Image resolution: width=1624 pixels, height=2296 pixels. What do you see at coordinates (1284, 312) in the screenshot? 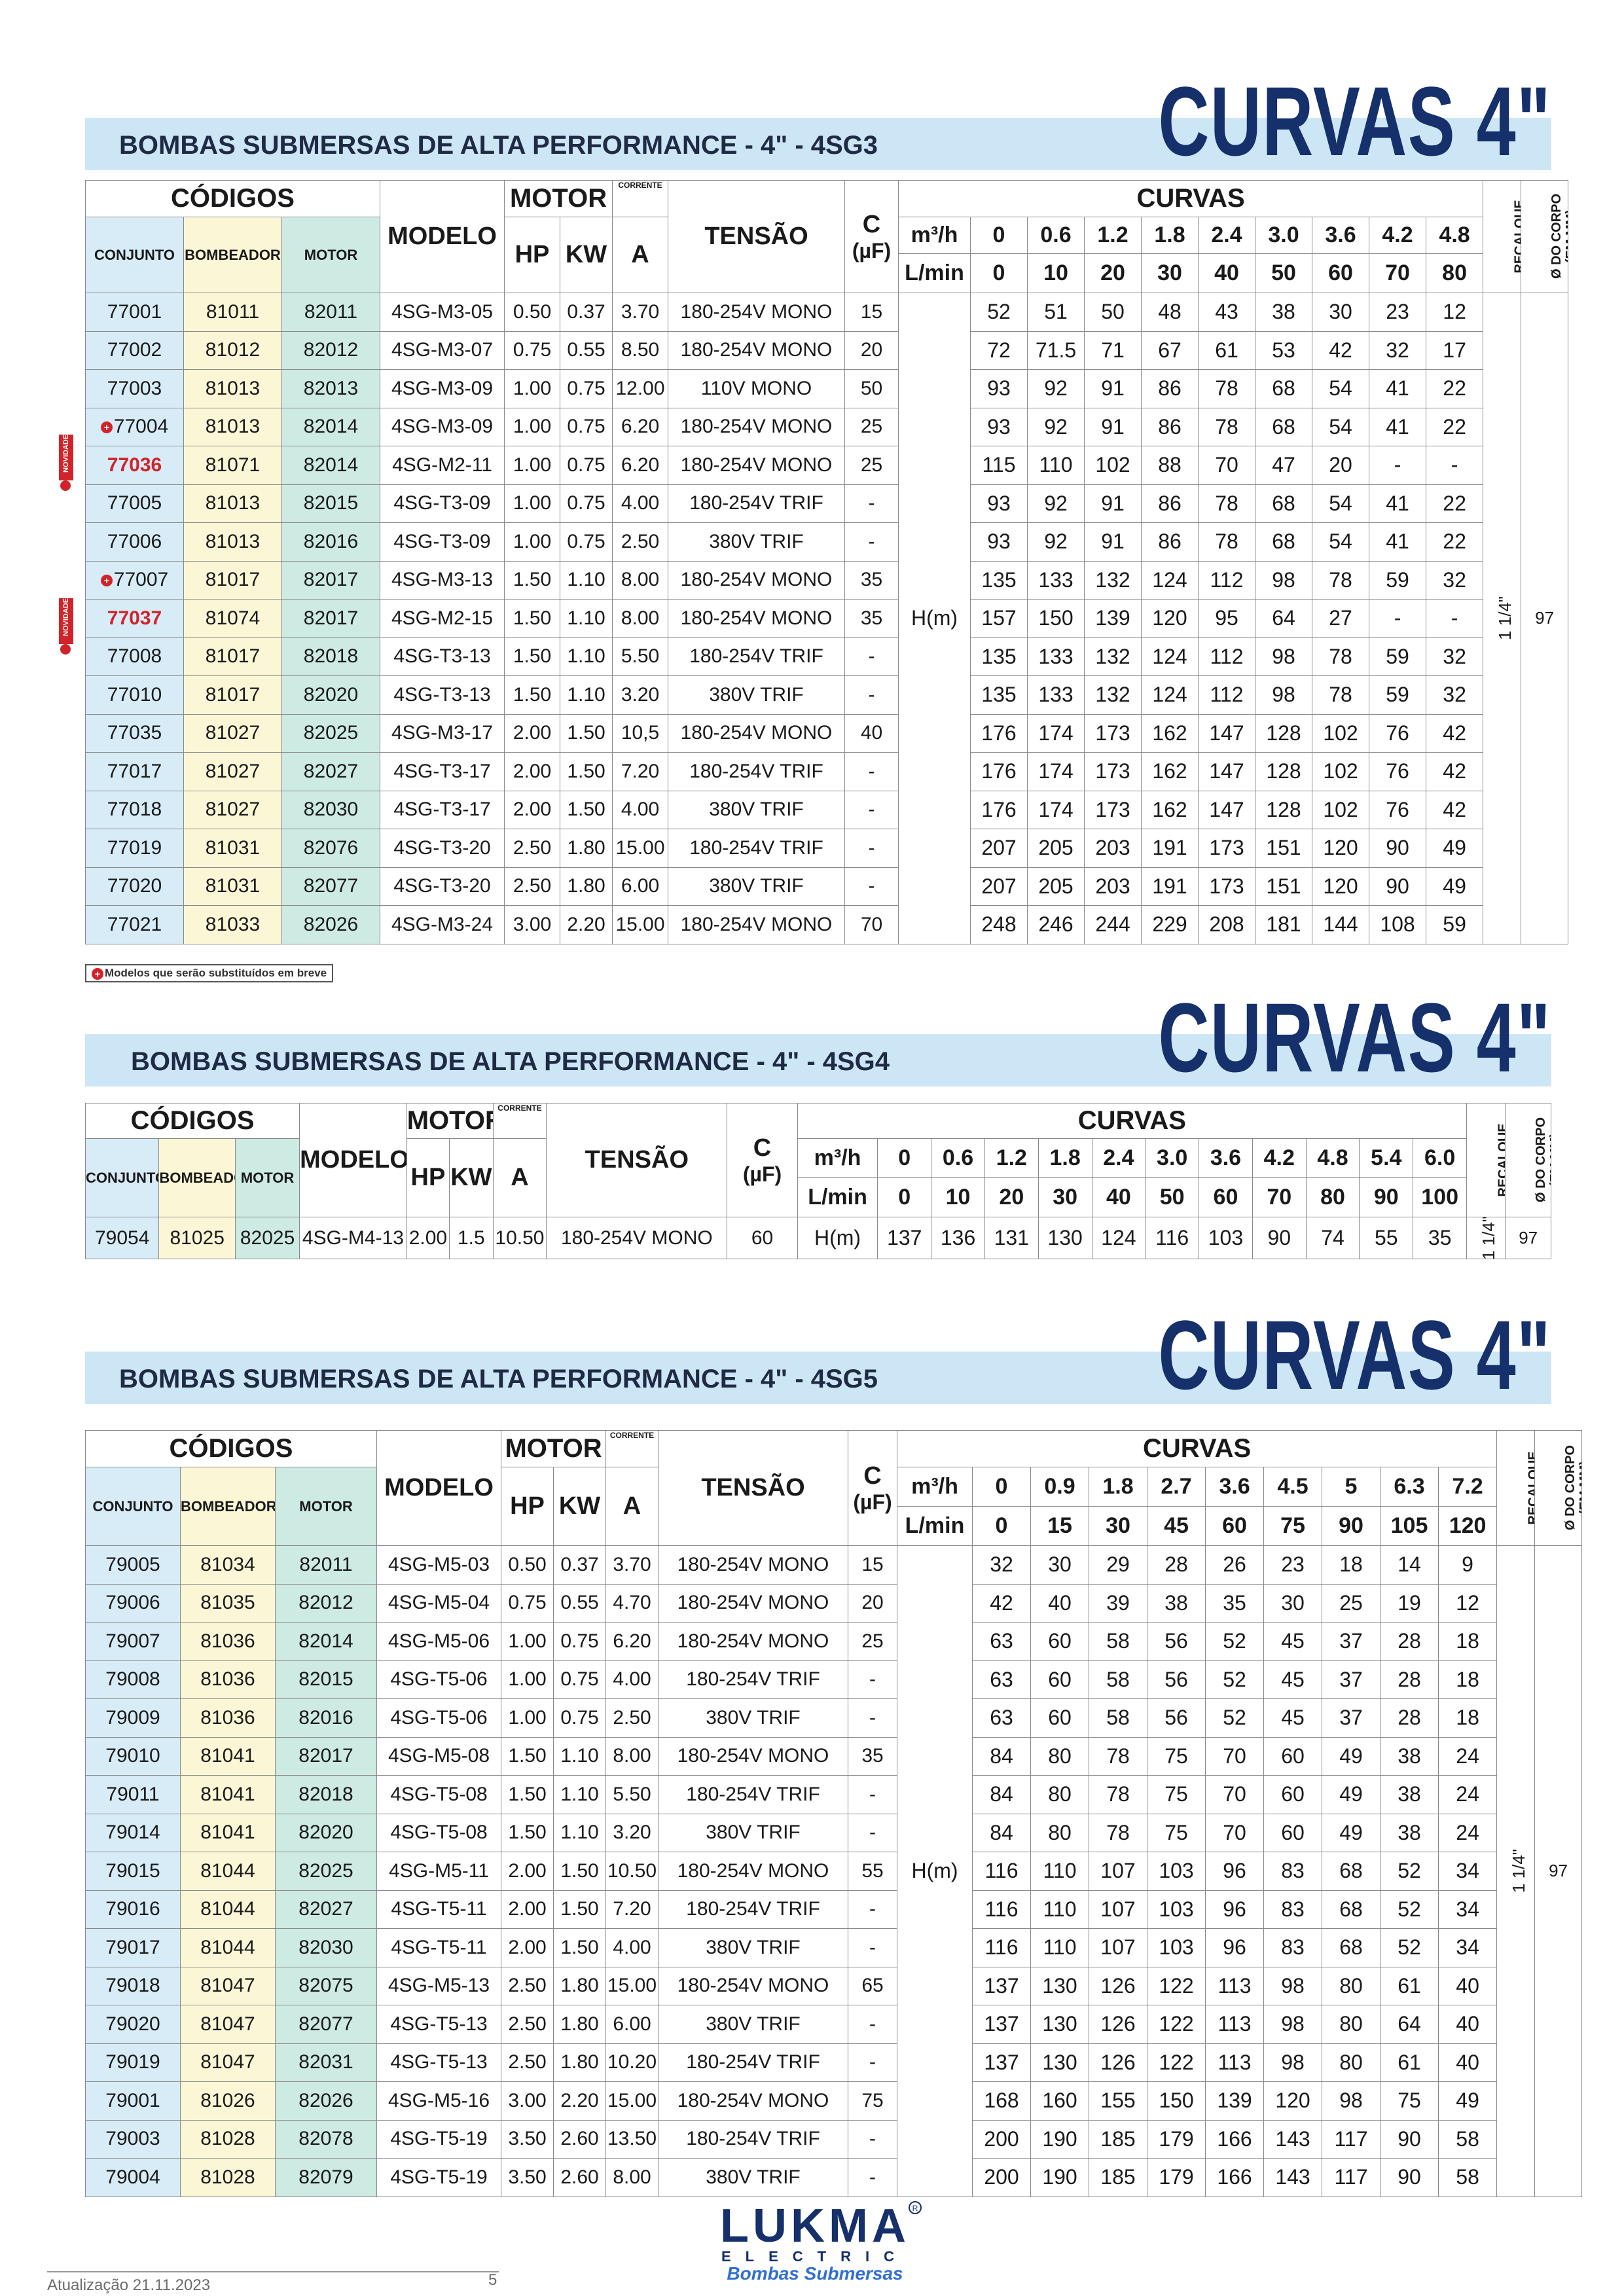
I see `head-value-cell: 38` at bounding box center [1284, 312].